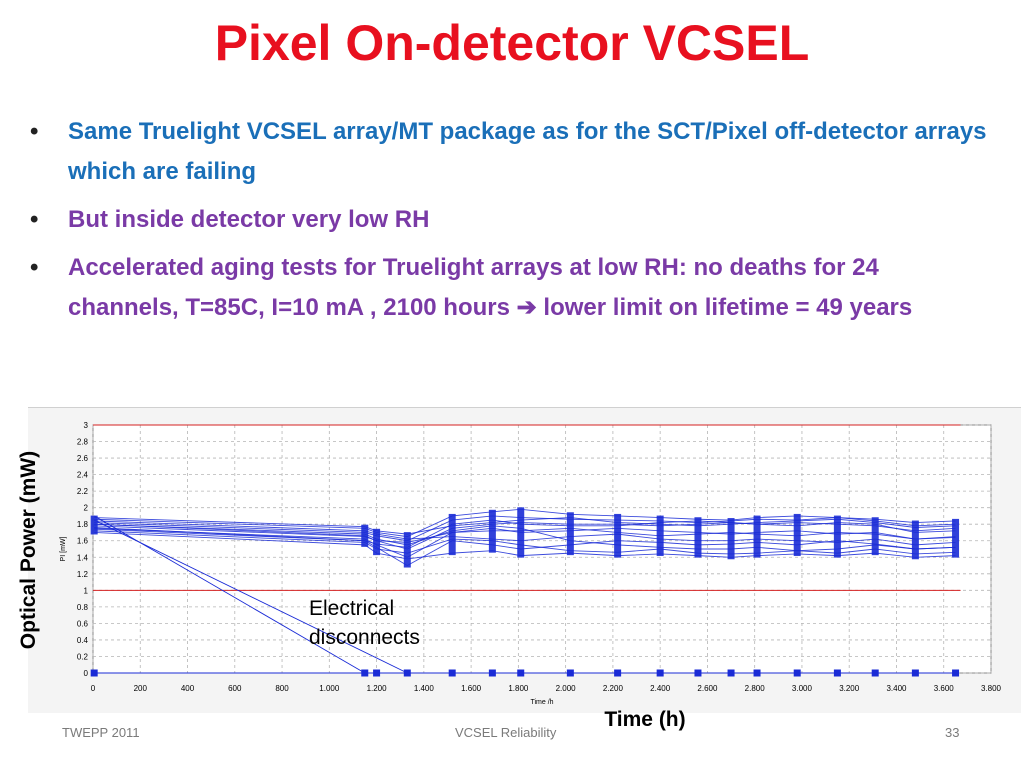  What do you see at coordinates (364, 623) in the screenshot?
I see `annotation-electrical-disconnects: Electrical disconnects` at bounding box center [364, 623].